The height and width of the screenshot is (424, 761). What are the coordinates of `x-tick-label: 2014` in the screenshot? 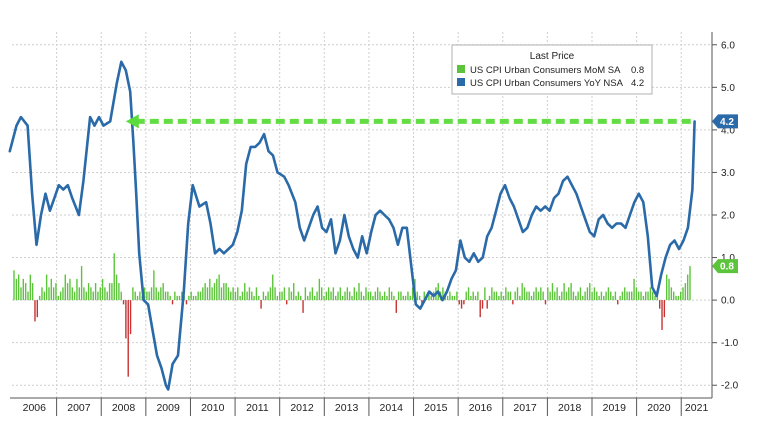 It's located at (392, 408).